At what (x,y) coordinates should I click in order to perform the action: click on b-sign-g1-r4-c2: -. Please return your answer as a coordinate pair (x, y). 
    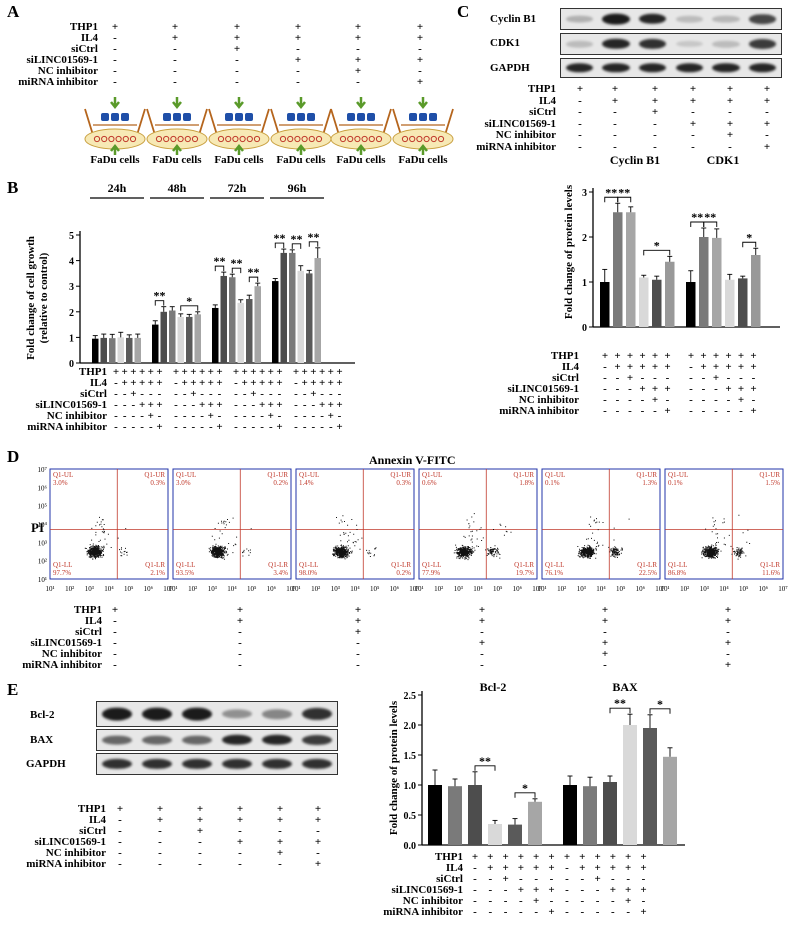
    Looking at the image, I should click on (193, 416).